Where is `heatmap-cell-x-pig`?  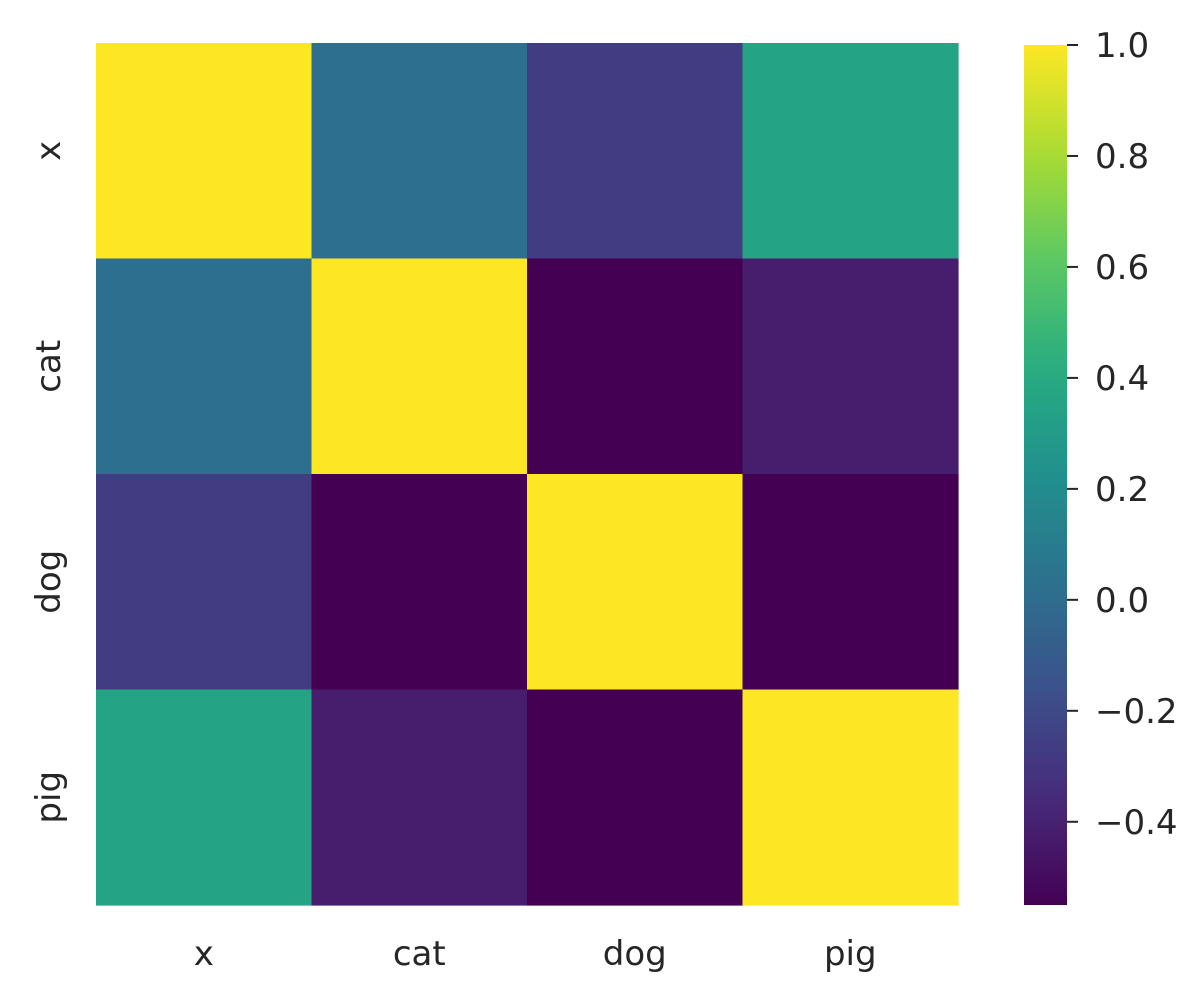
heatmap-cell-x-pig is located at coordinates (850, 151).